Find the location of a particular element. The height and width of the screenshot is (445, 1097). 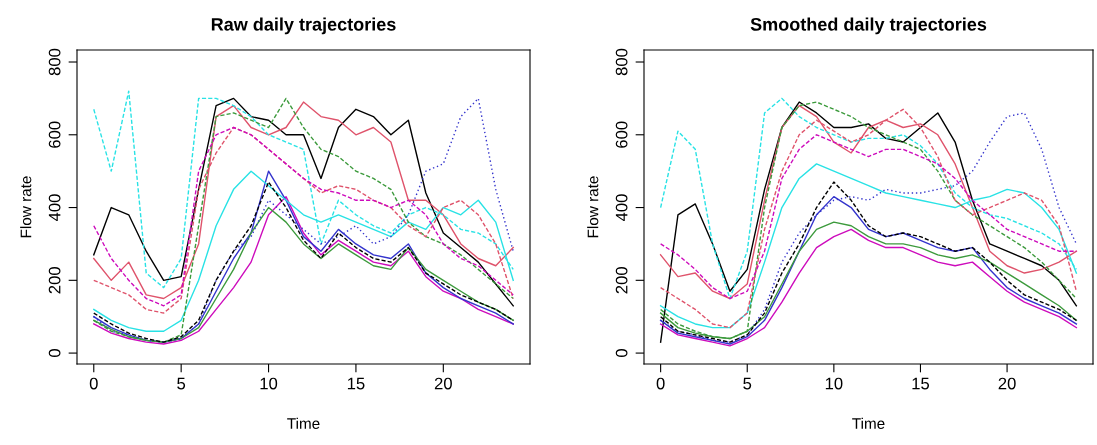

chart-title: Smoothed daily trajectories is located at coordinates (868, 26).